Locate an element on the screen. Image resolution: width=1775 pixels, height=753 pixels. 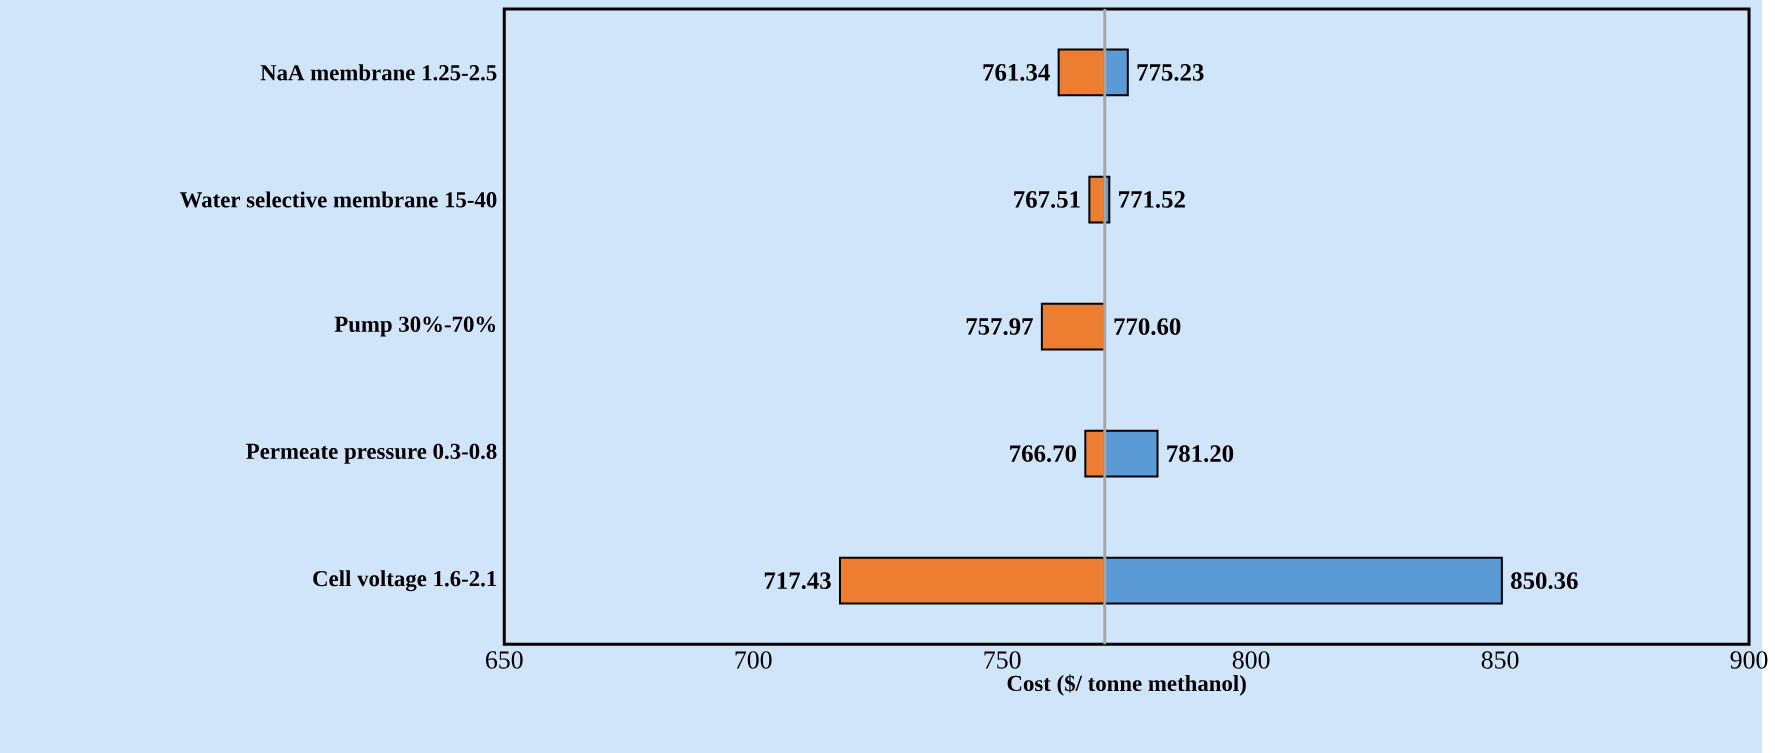
y-tick-label: Cell voltage 1.6-2.1 is located at coordinates (405, 580).